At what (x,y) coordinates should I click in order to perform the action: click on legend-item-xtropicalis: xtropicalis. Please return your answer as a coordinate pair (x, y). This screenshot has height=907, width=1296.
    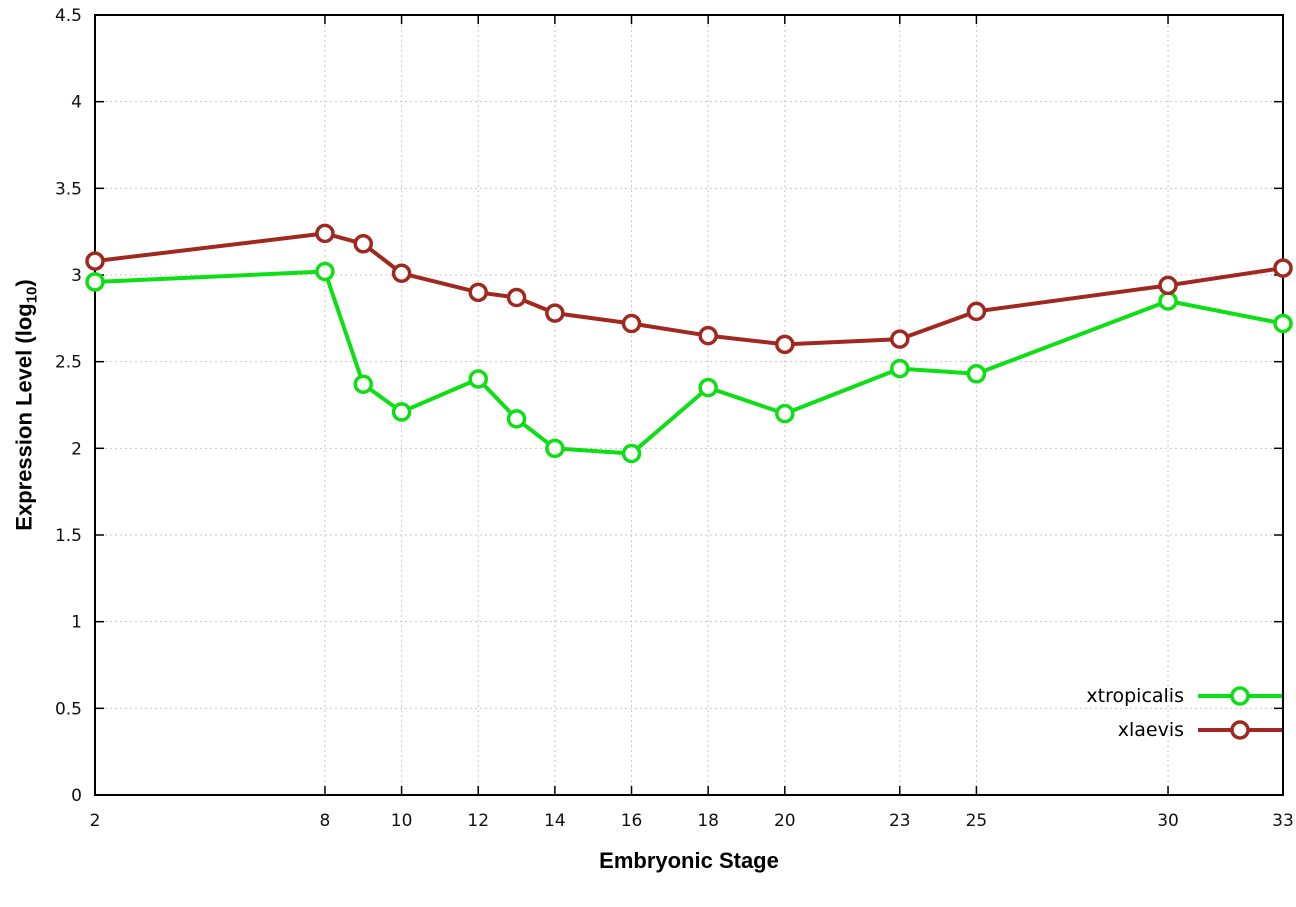
    Looking at the image, I should click on (1185, 696).